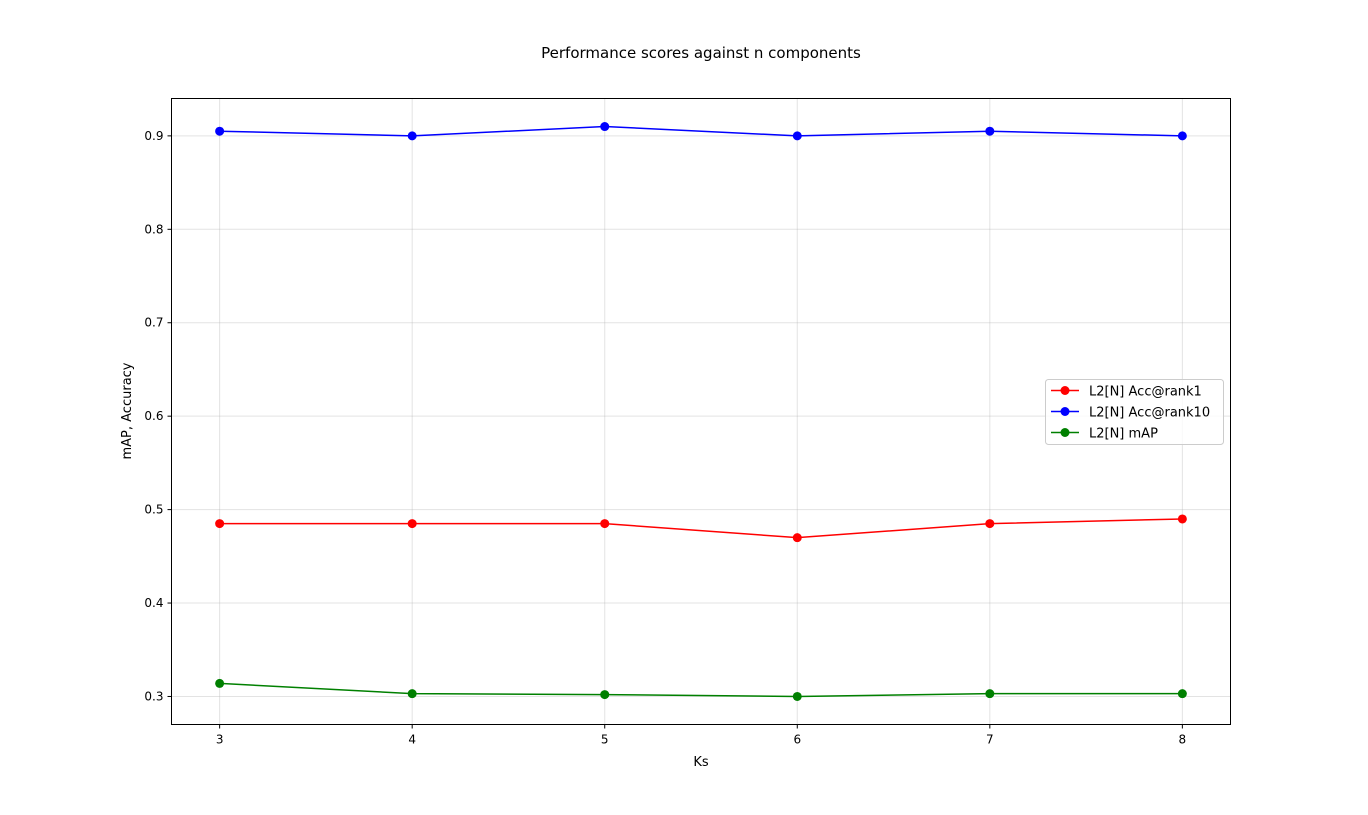 Image resolution: width=1368 pixels, height=815 pixels. I want to click on legend-entry: L2[N] Acc@rank10, so click(1149, 413).